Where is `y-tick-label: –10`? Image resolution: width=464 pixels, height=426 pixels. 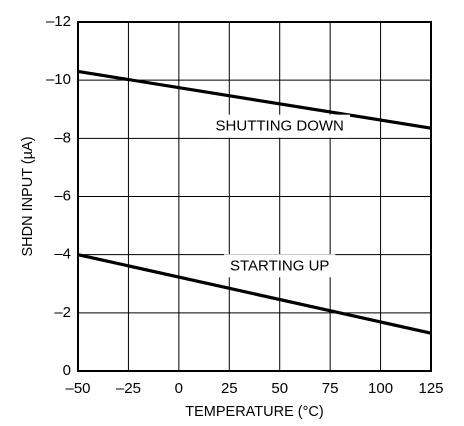
y-tick-label: –10 is located at coordinates (58, 79).